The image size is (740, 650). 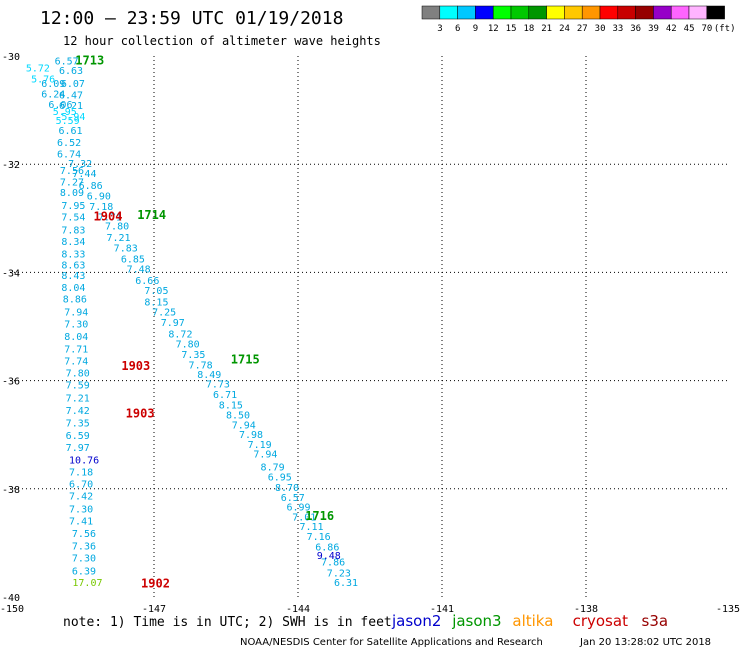 What do you see at coordinates (11, 165) in the screenshot?
I see `y-tick-label: -32` at bounding box center [11, 165].